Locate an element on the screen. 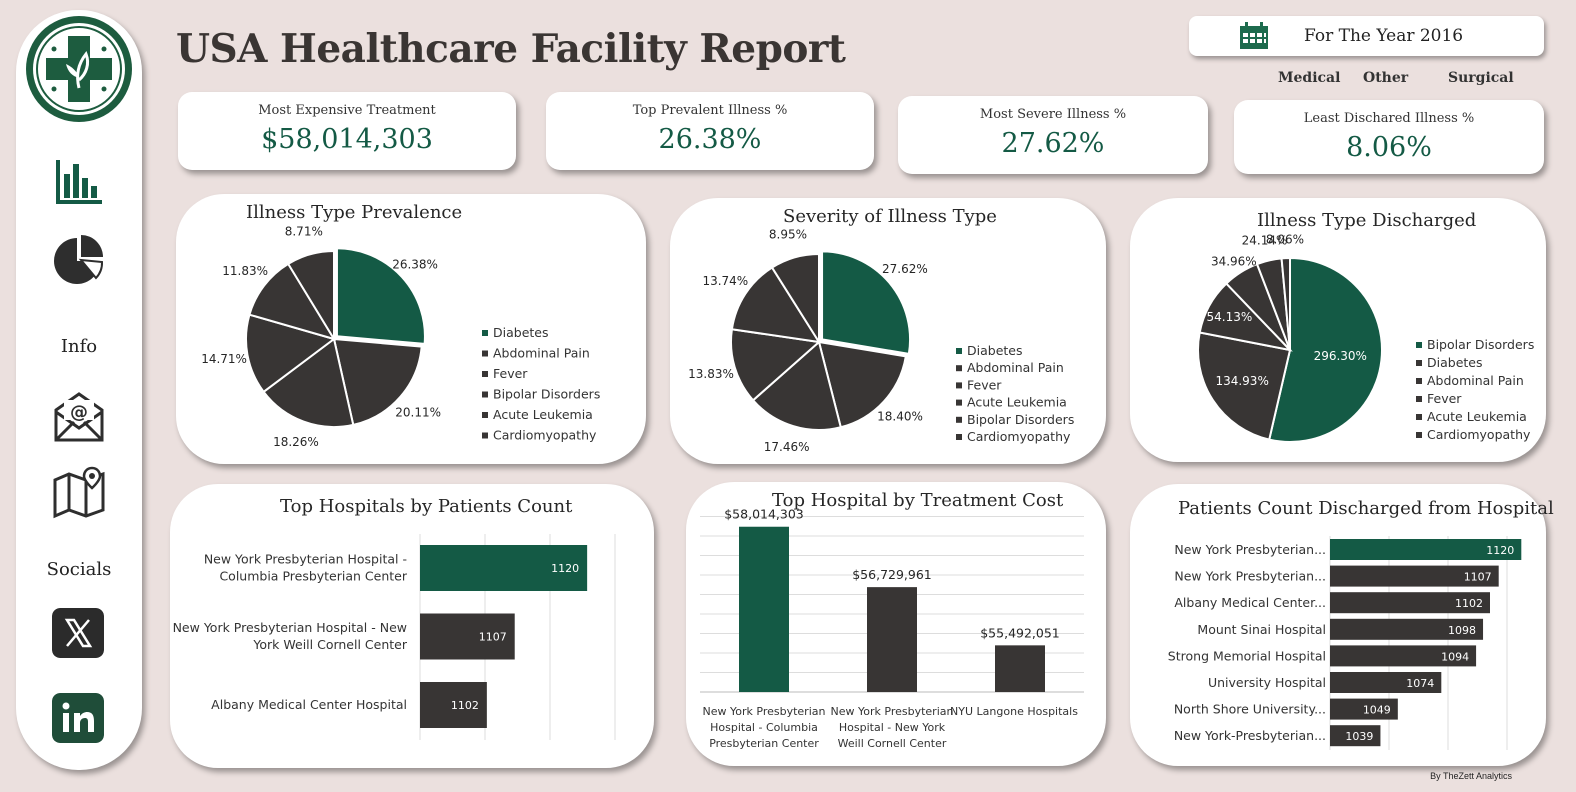  category-label: NYU Langone Hospitals is located at coordinates (1014, 711).